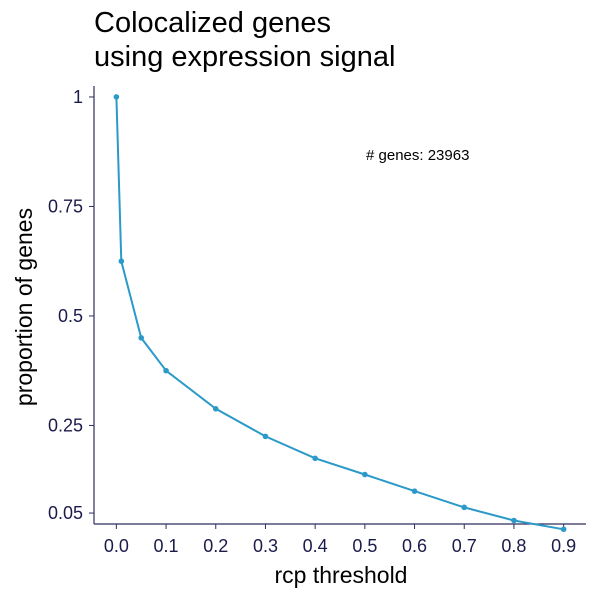 This screenshot has width=600, height=600. Describe the element at coordinates (116, 546) in the screenshot. I see `x-tick-label: 0.0` at that location.